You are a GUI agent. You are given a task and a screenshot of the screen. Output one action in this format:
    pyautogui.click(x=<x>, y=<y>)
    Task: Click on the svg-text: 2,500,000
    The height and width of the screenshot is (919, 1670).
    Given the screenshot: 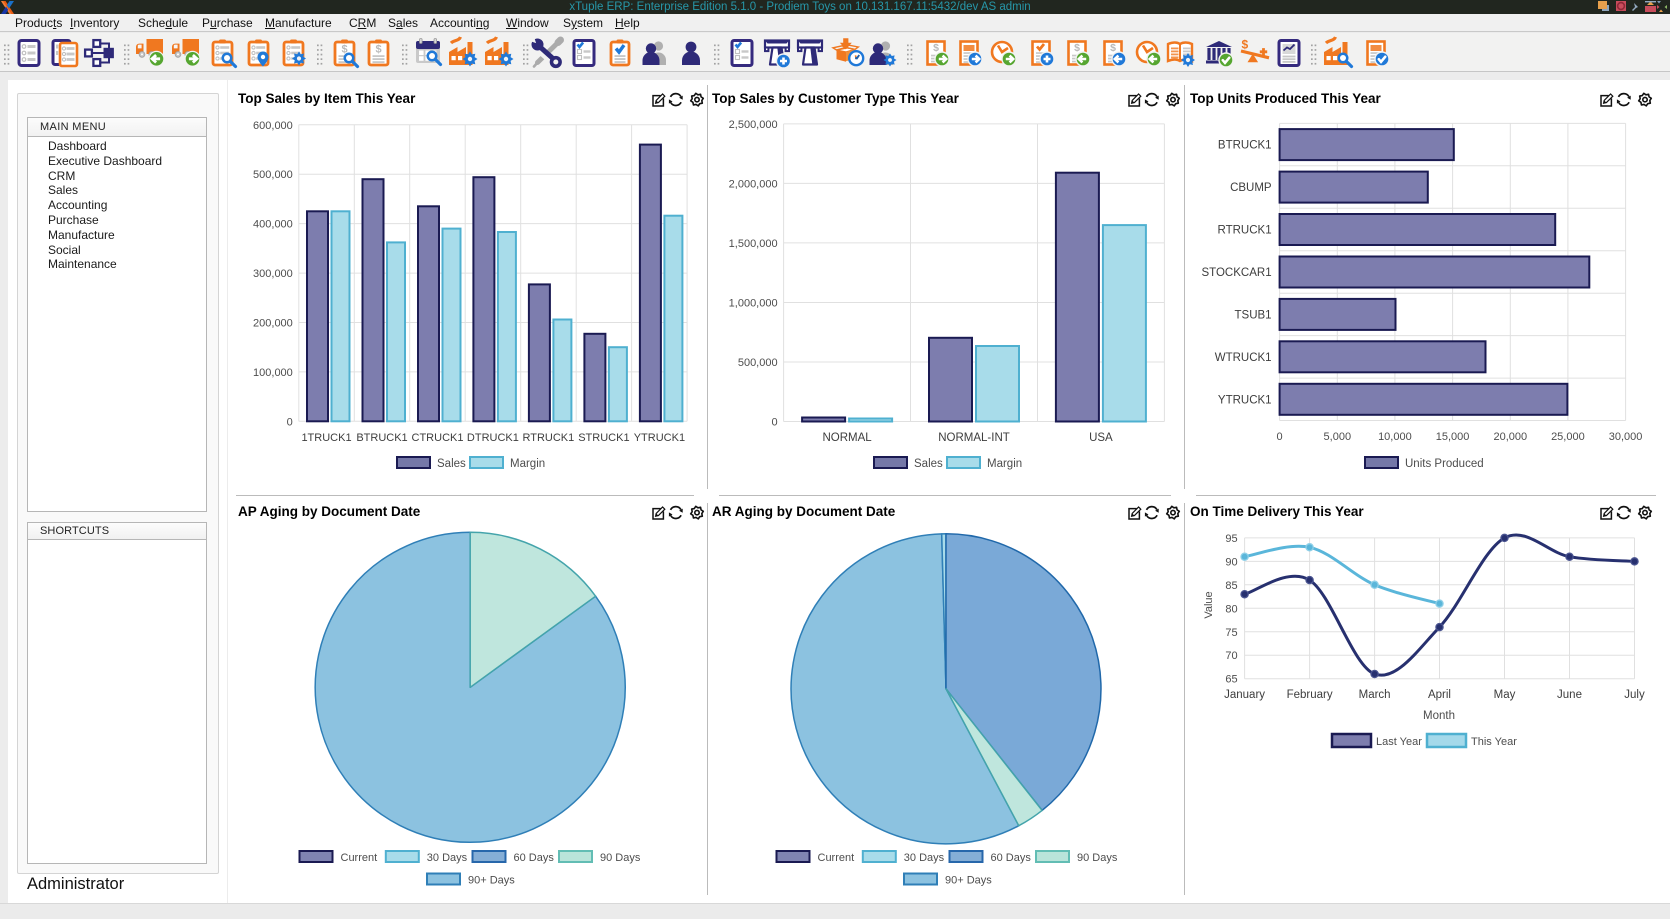 What is the action you would take?
    pyautogui.click(x=753, y=125)
    